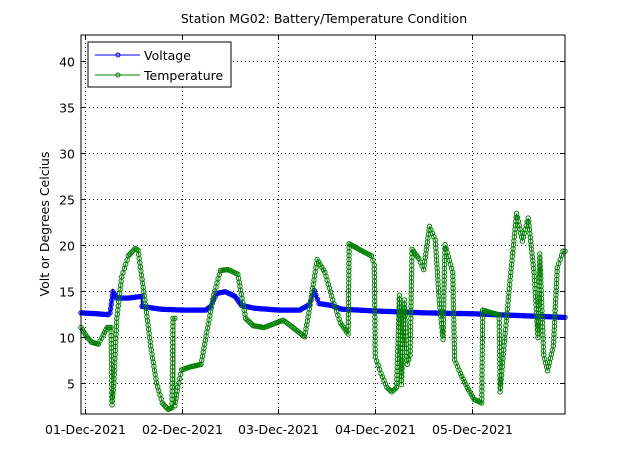 Image resolution: width=623 pixels, height=466 pixels. I want to click on y-tick-label: 20, so click(67, 246).